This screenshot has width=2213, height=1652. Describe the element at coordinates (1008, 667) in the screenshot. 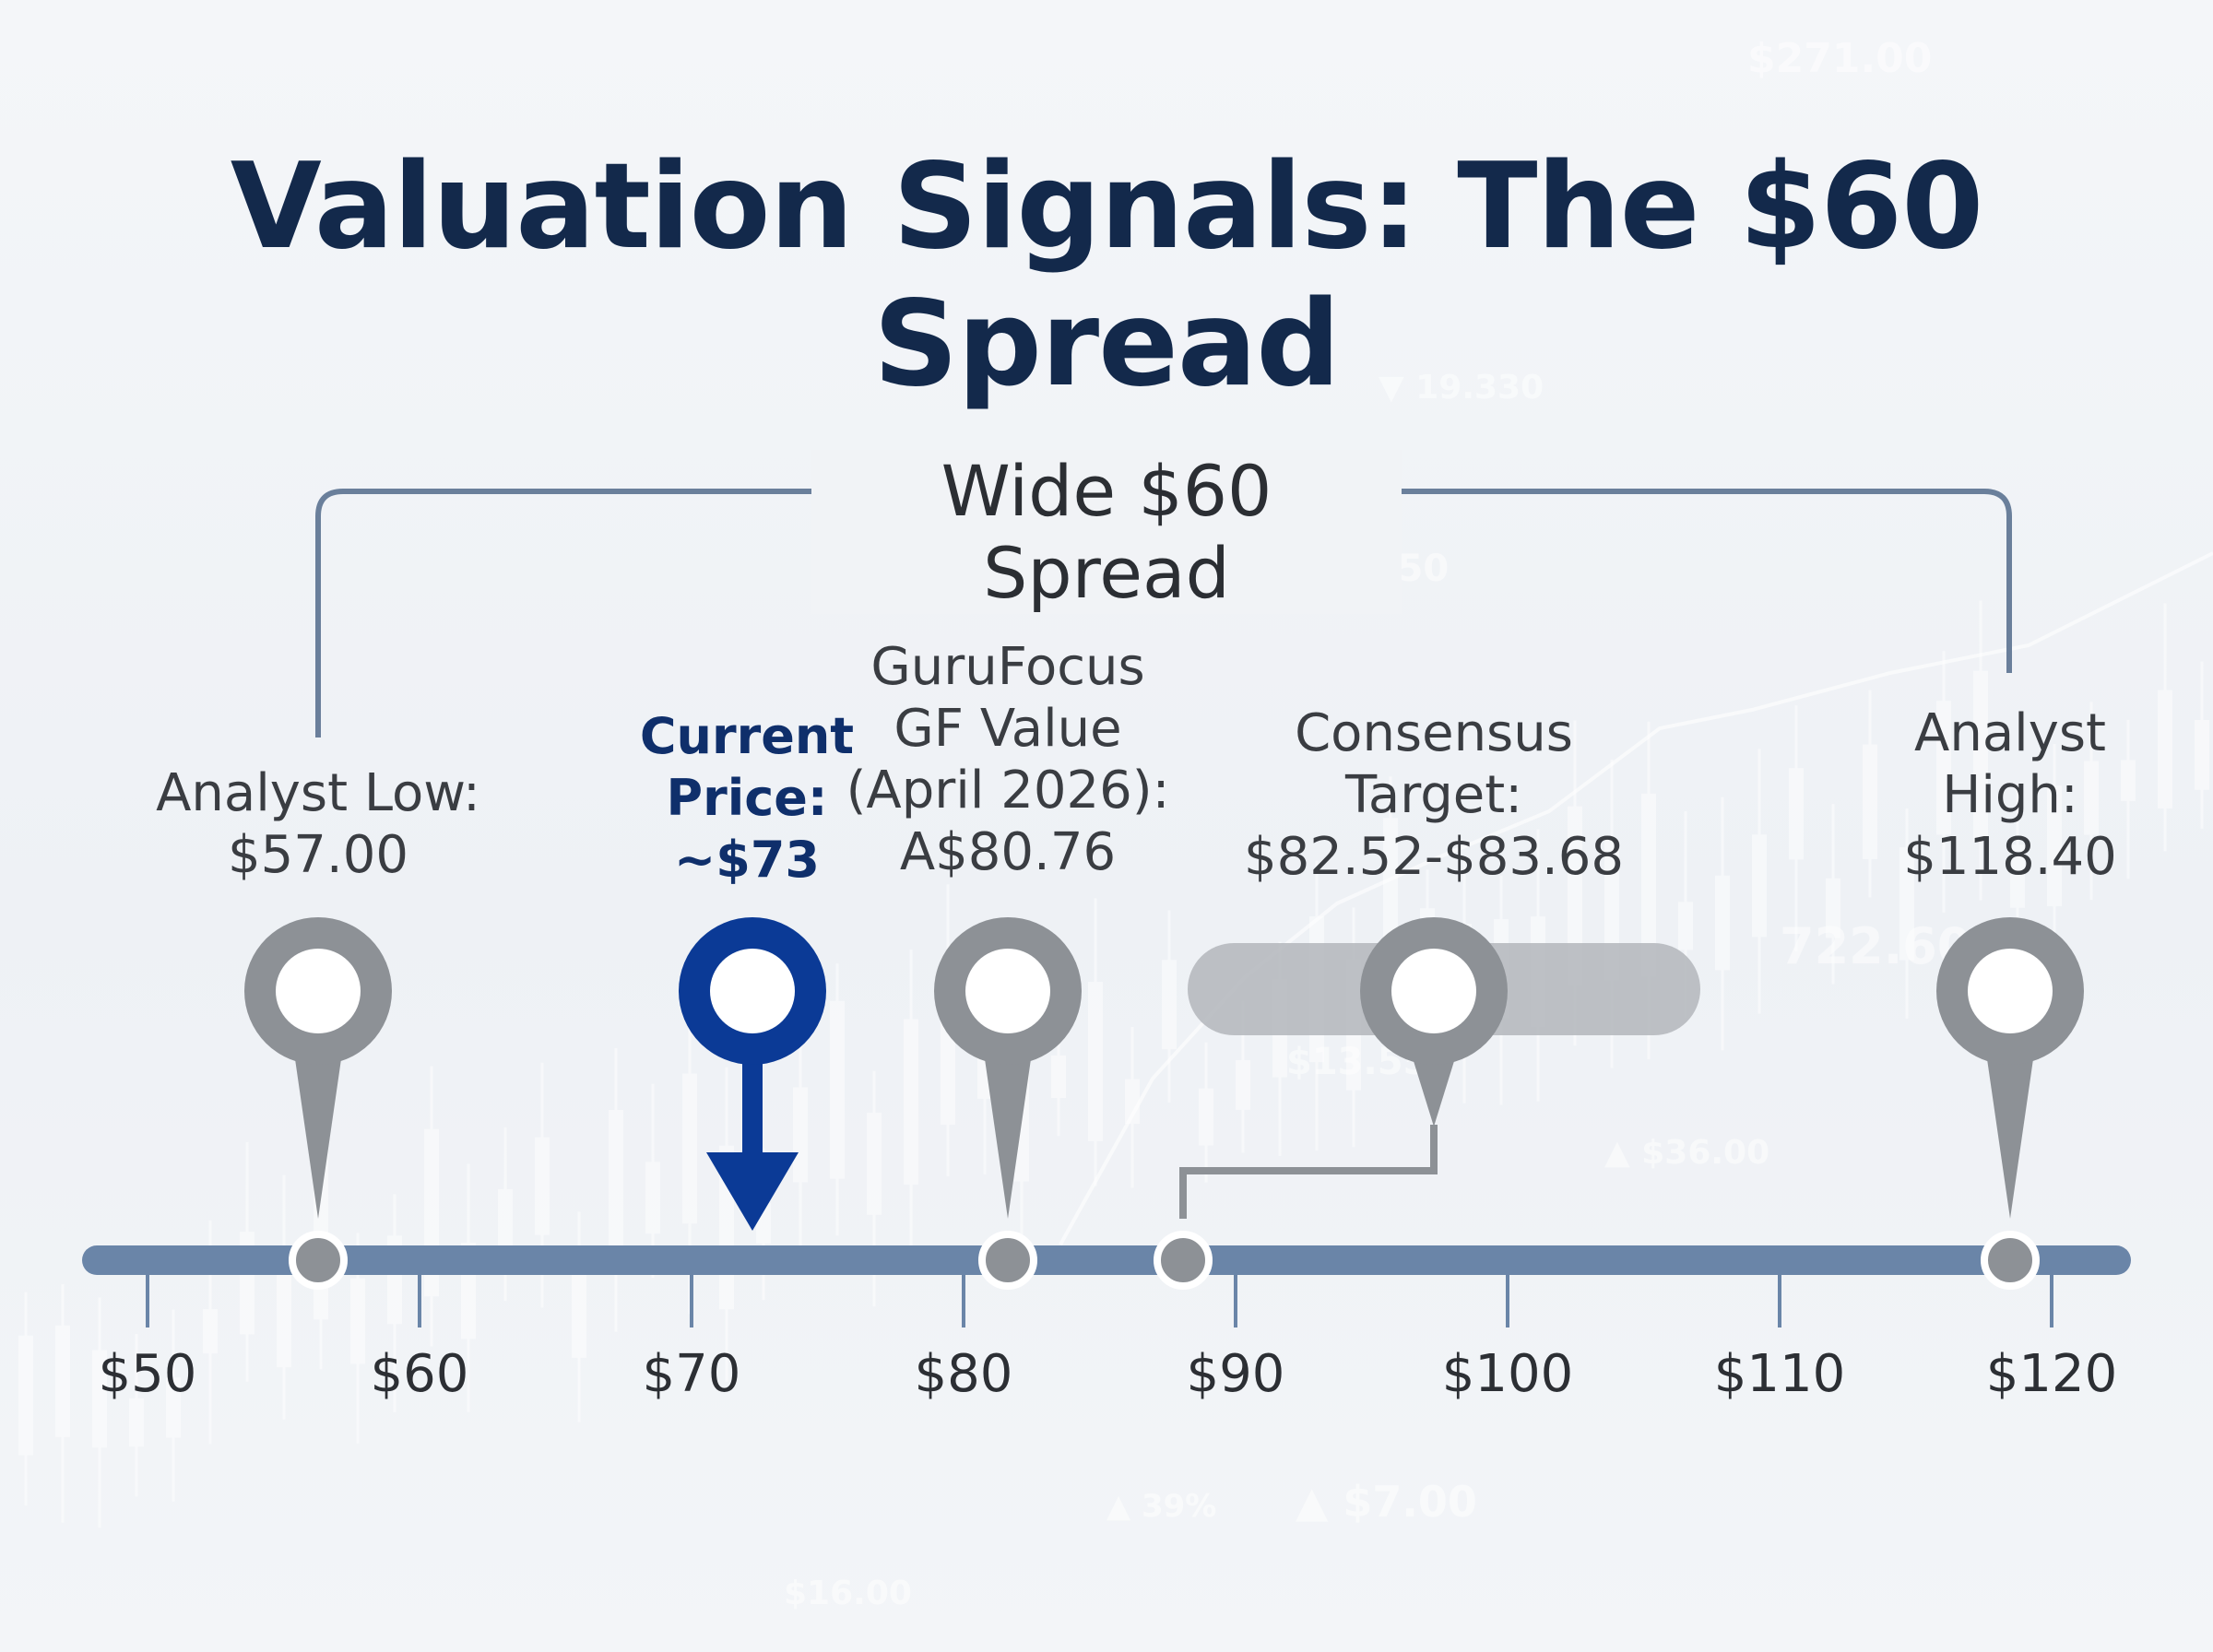

I see `gf-value-label-line: GuruFocus` at that location.